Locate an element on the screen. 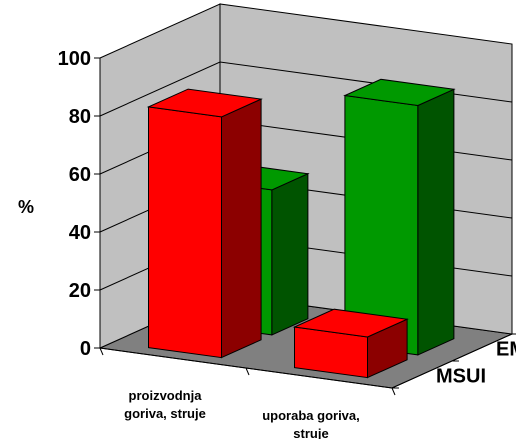 Image resolution: width=516 pixels, height=444 pixels. y-tick-label: 40 is located at coordinates (80, 233).